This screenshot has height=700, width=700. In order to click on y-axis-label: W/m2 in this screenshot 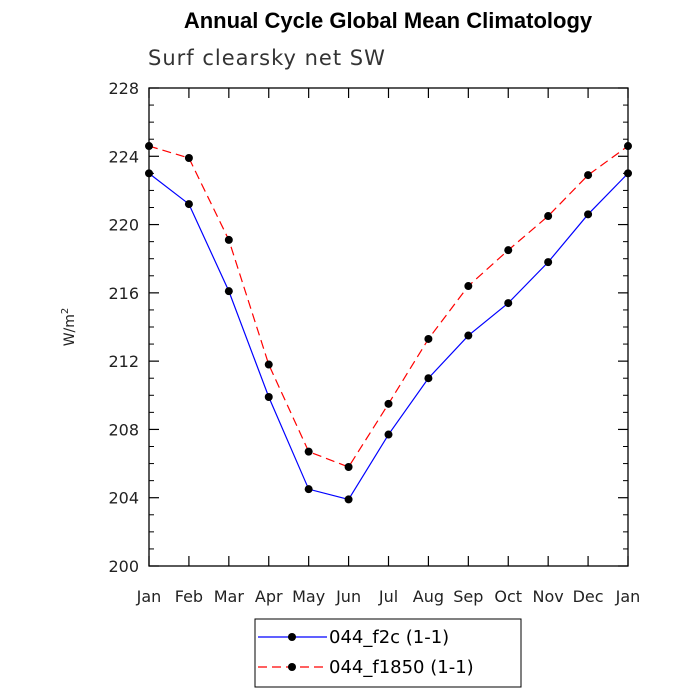, I will do `click(69, 327)`.